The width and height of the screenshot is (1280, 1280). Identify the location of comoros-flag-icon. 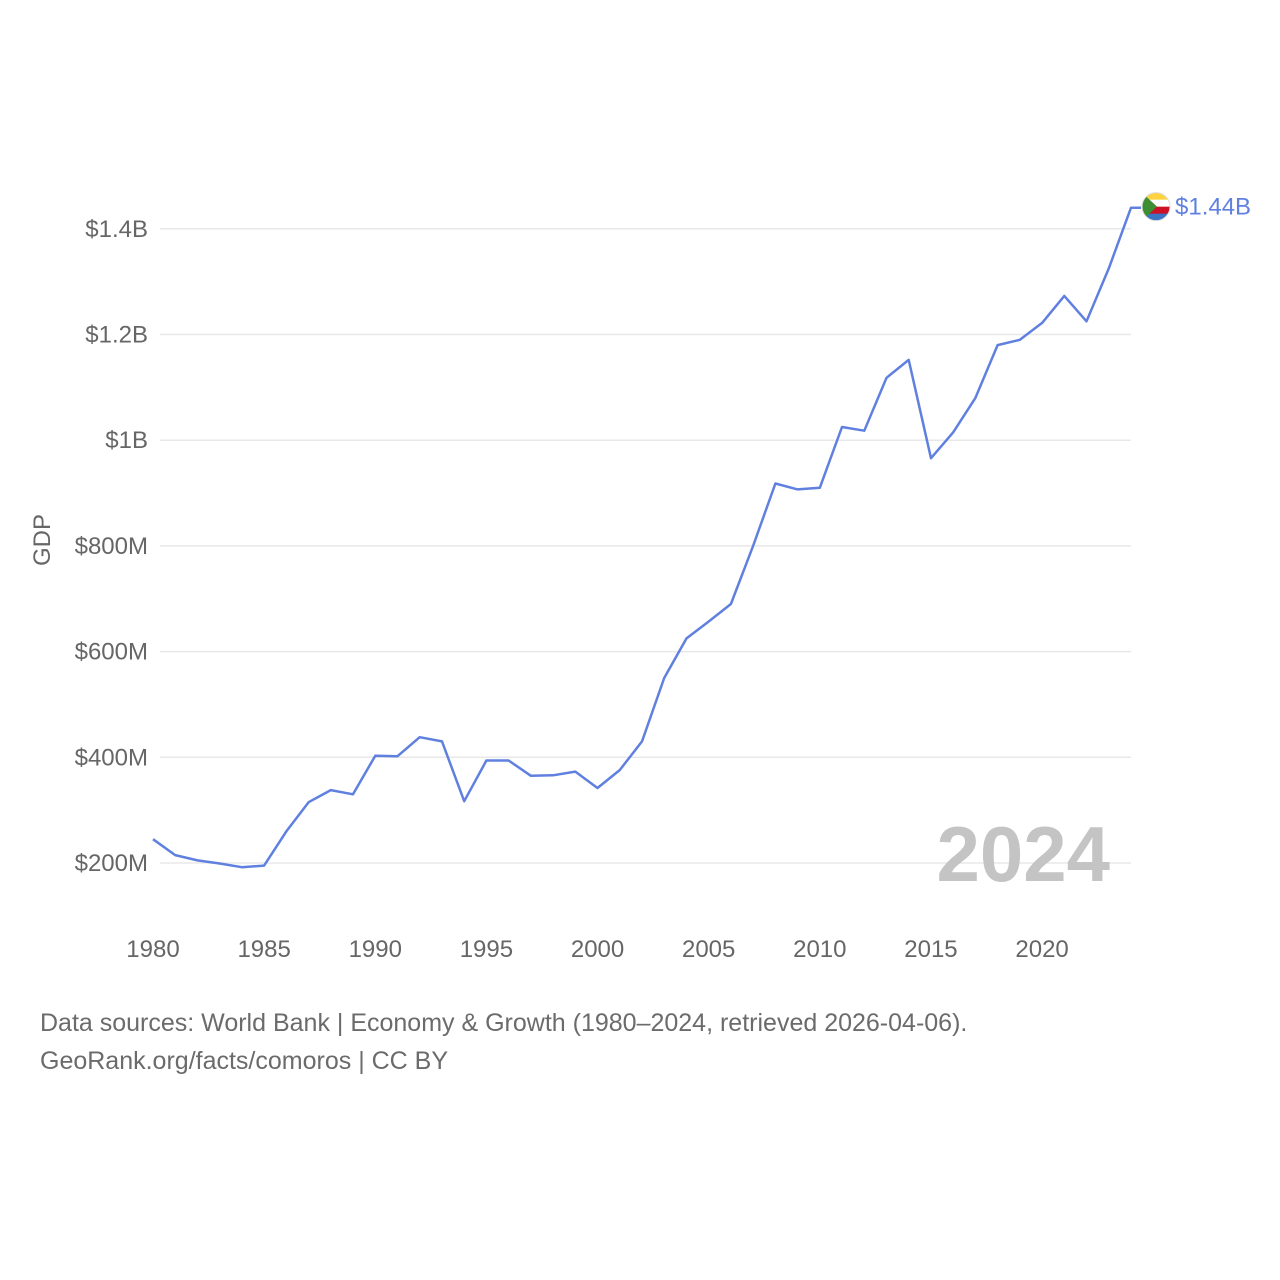
(1156, 207).